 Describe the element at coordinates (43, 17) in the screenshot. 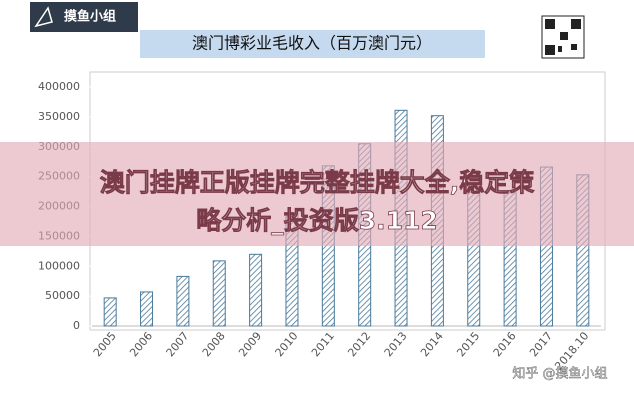

I see `logo-icon` at that location.